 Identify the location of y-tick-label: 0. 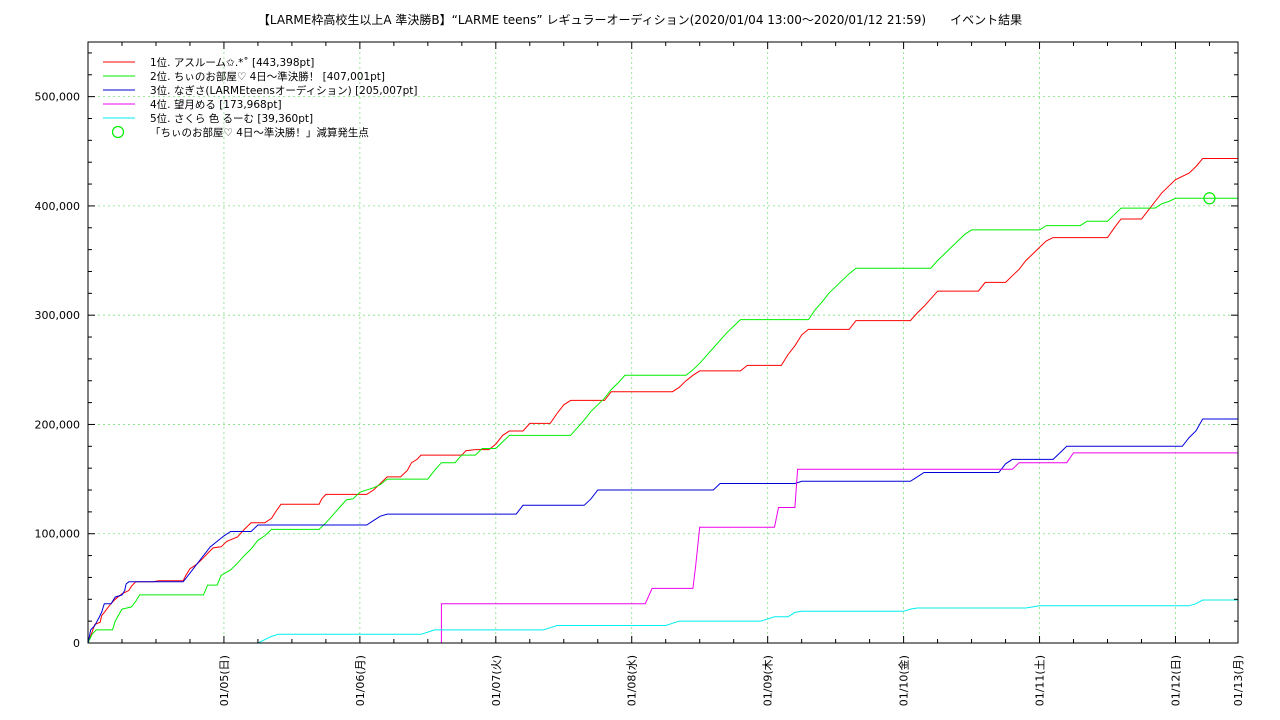
(76, 643).